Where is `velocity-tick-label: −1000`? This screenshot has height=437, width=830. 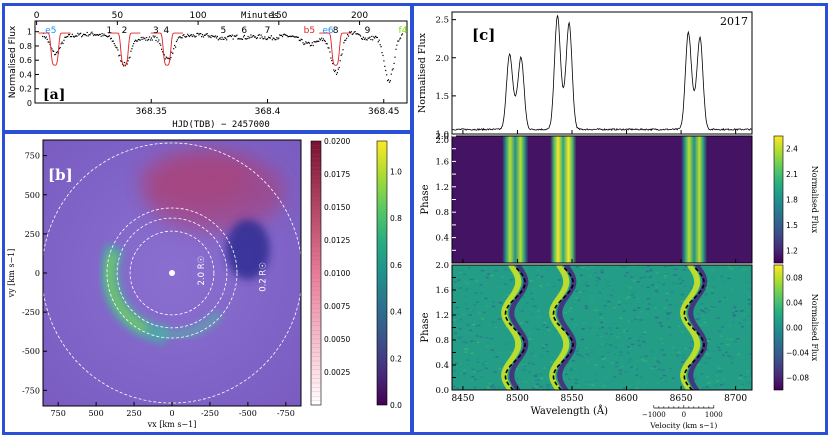
velocity-tick-label: −1000 is located at coordinates (654, 415).